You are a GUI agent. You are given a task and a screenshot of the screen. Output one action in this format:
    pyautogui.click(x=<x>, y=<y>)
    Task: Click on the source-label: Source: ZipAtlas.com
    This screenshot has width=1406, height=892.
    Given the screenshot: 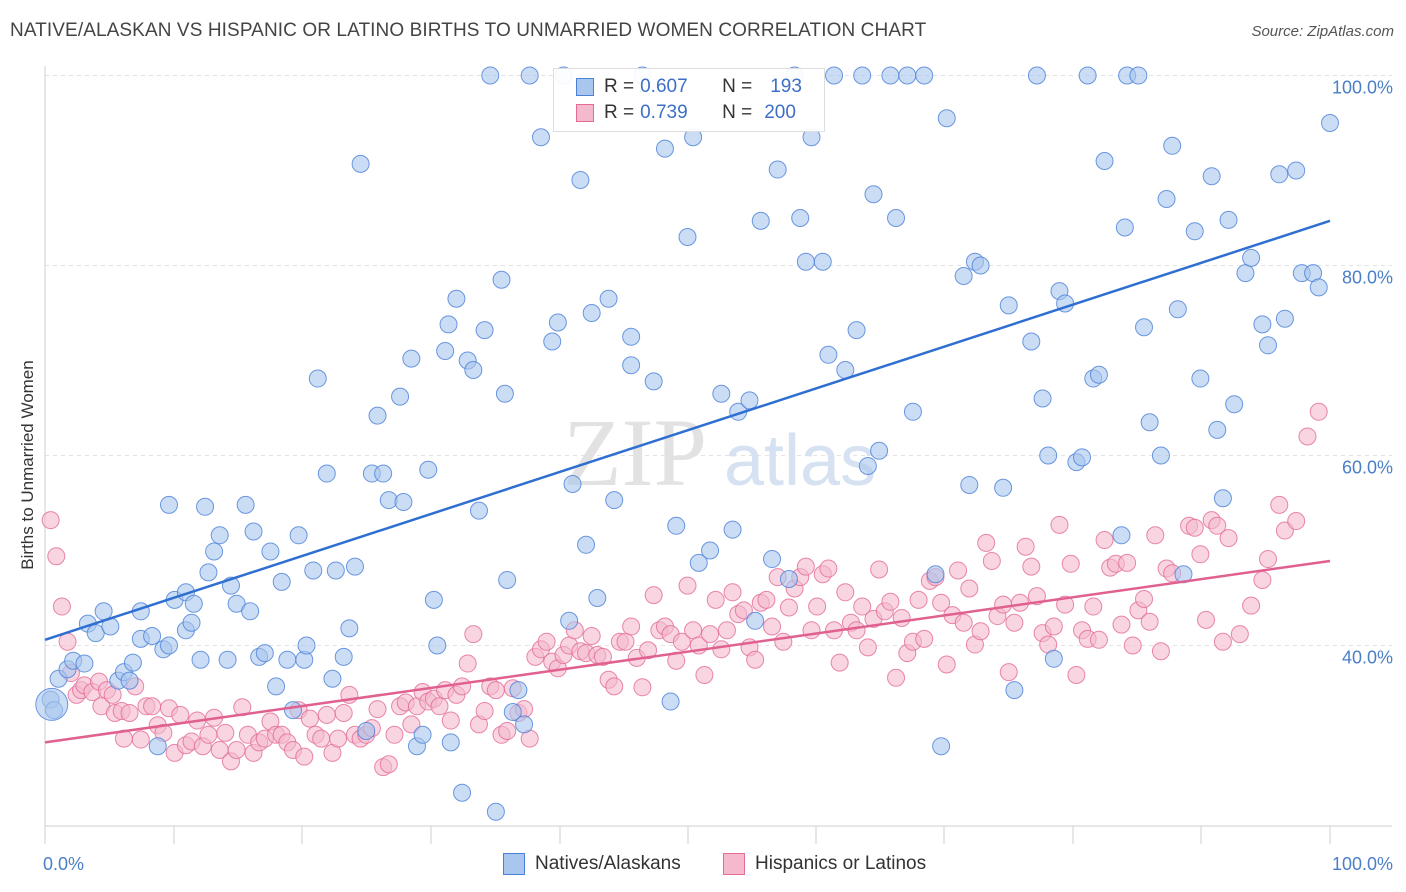 What is the action you would take?
    pyautogui.click(x=1322, y=31)
    